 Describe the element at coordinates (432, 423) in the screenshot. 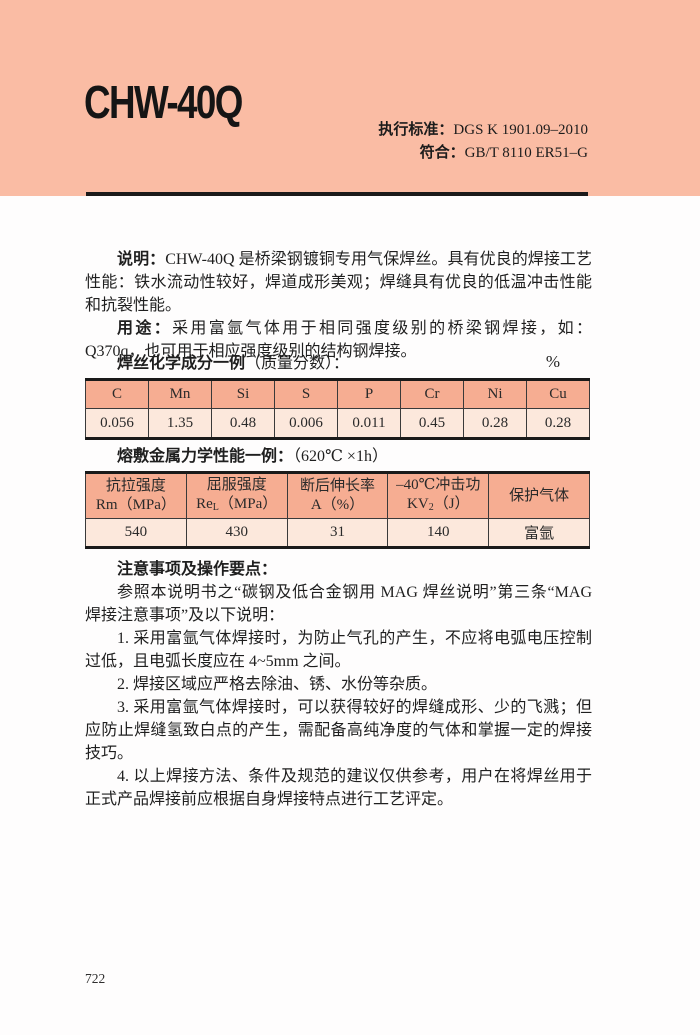

I see `chem-value-cell: 0.45` at that location.